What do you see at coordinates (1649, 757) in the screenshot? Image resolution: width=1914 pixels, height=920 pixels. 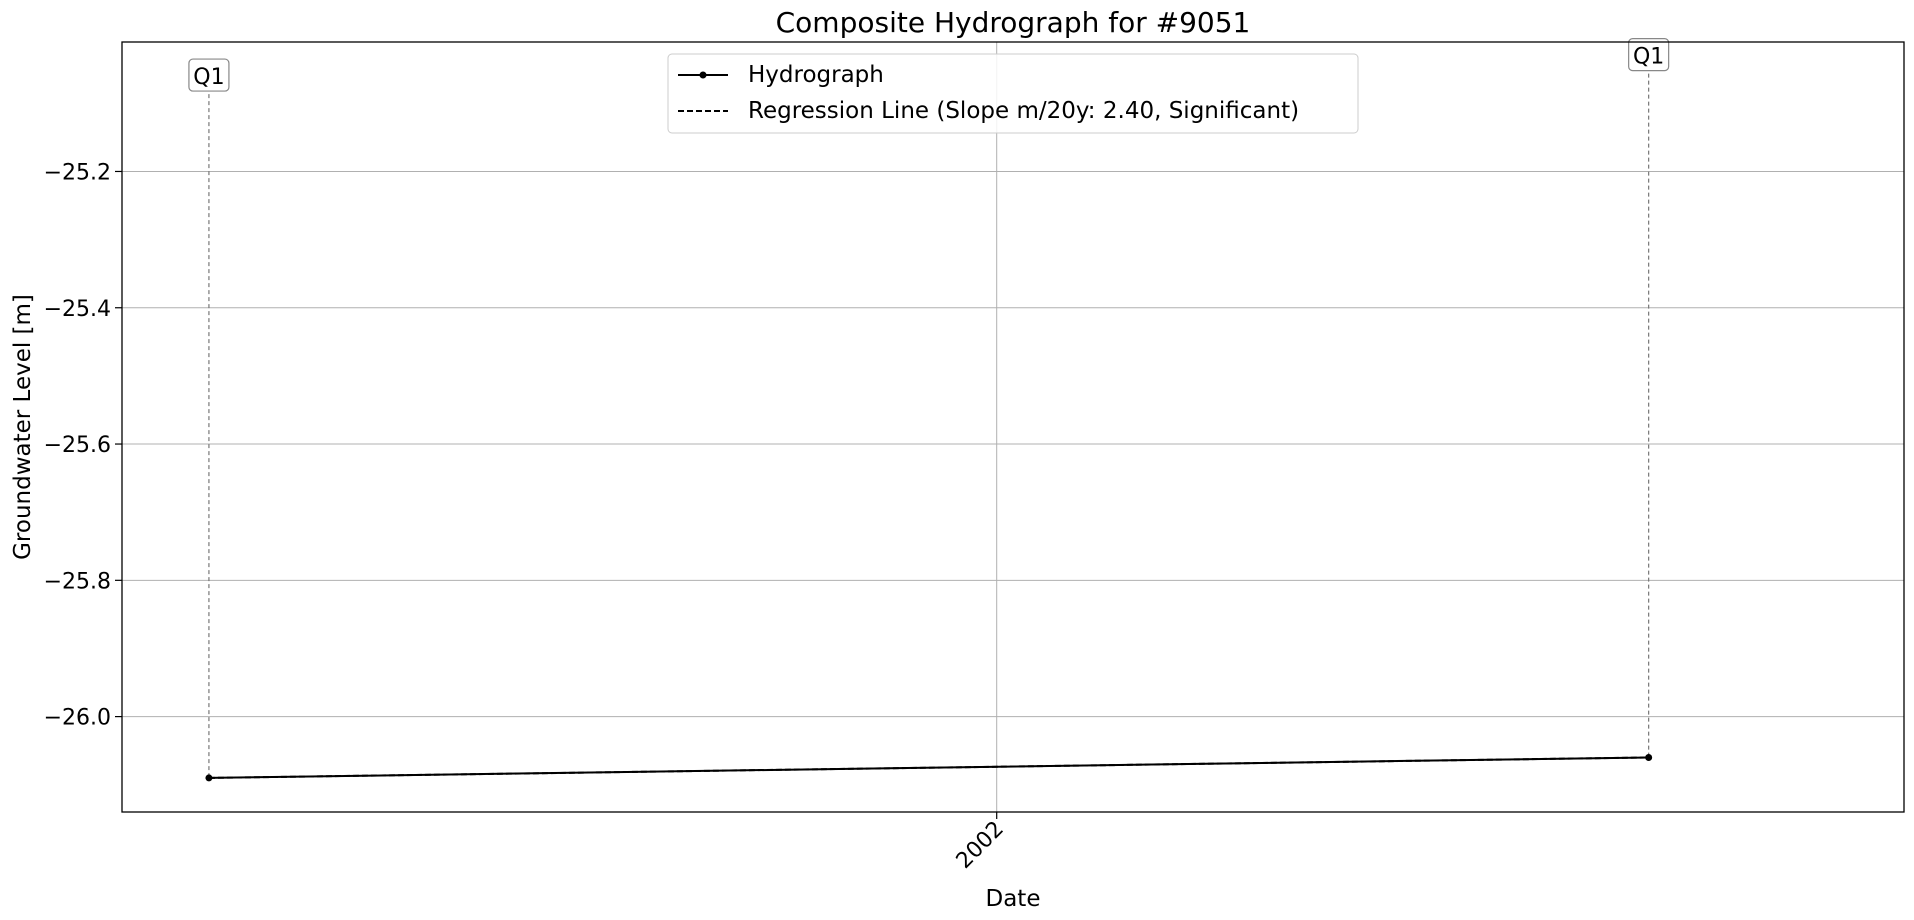 I see `hydrograph-point` at bounding box center [1649, 757].